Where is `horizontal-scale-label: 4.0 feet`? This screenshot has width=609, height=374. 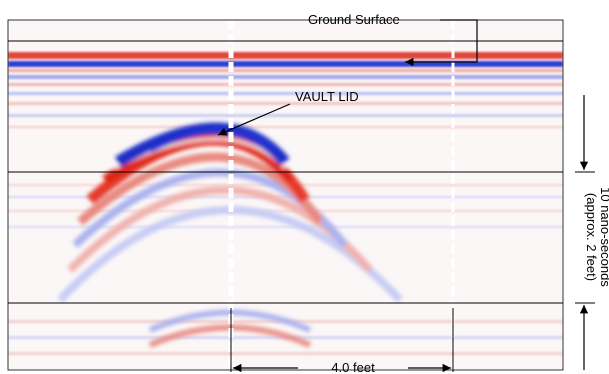 horizontal-scale-label: 4.0 feet is located at coordinates (353, 367).